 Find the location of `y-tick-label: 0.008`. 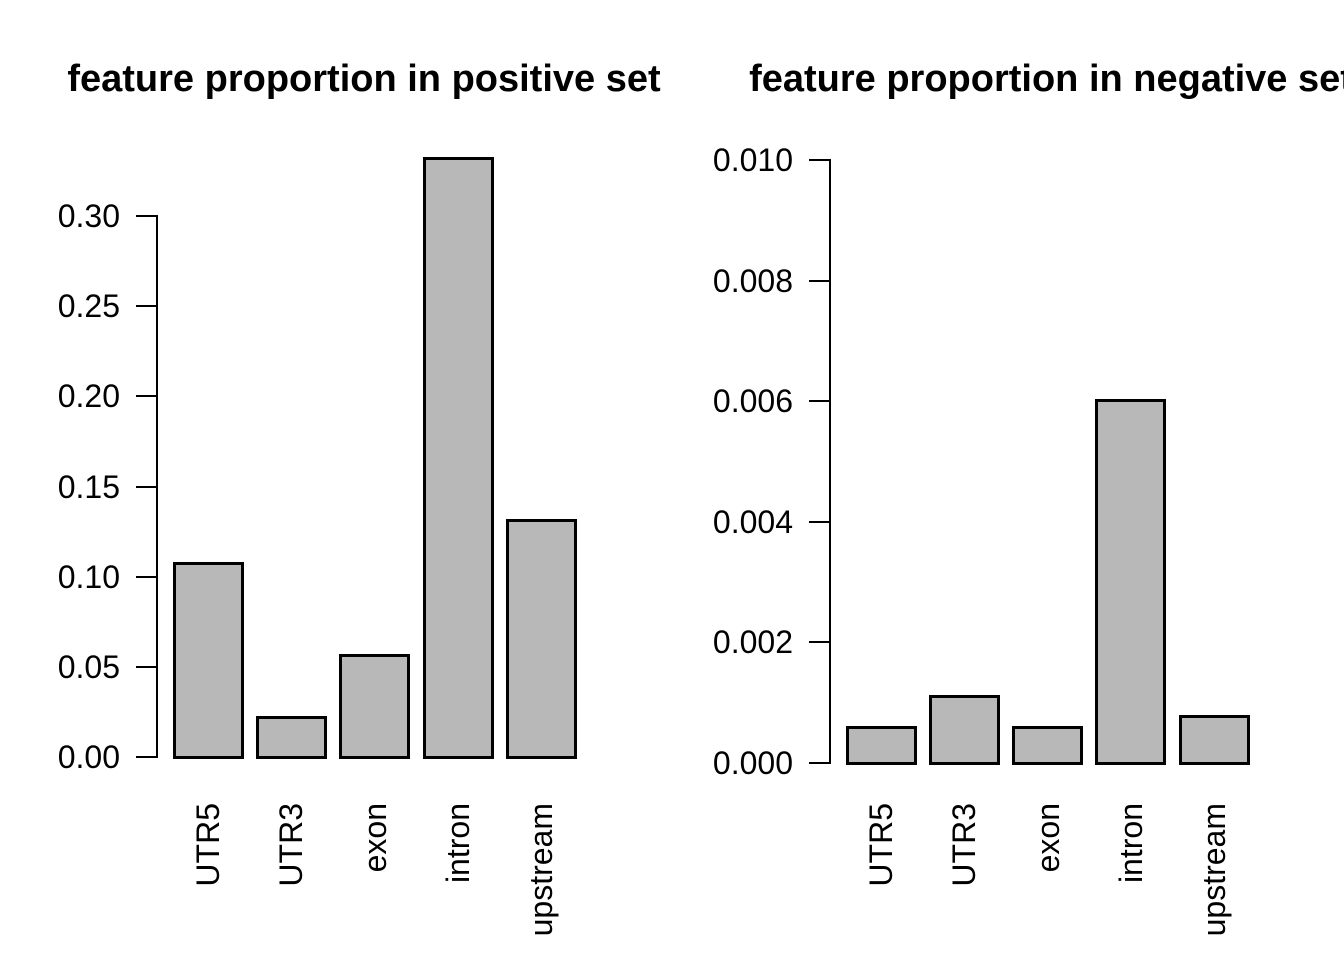

y-tick-label: 0.008 is located at coordinates (752, 280).